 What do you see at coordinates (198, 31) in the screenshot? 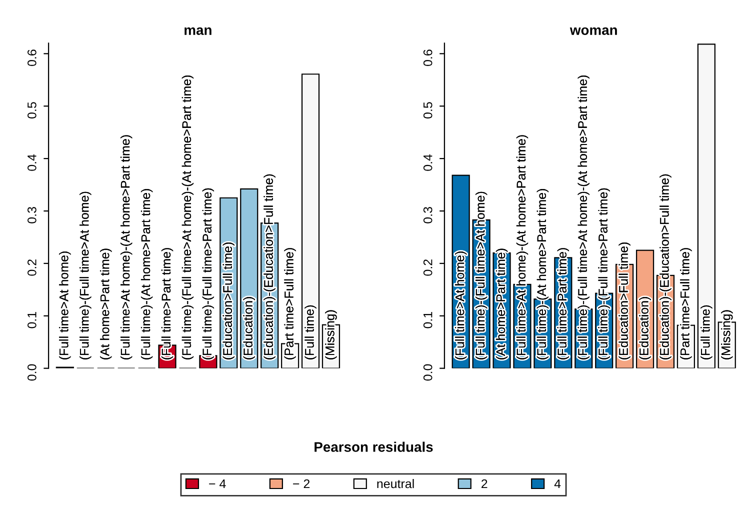
I see `chart-title: man` at bounding box center [198, 31].